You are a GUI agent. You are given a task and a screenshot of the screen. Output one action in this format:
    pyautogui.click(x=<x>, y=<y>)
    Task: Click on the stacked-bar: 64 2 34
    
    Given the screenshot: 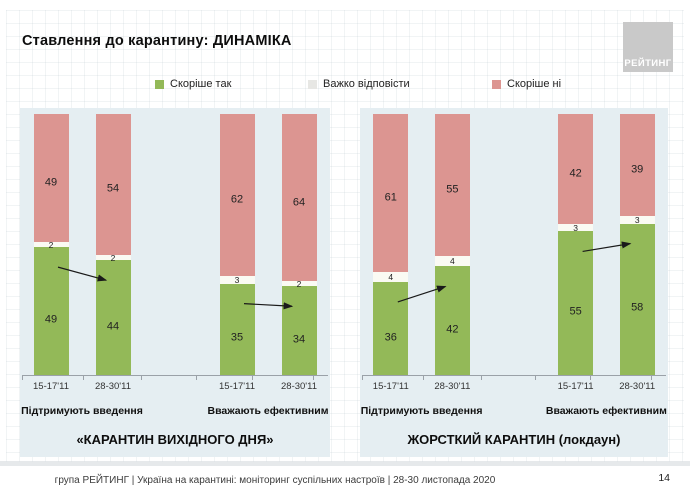 What is the action you would take?
    pyautogui.click(x=299, y=244)
    